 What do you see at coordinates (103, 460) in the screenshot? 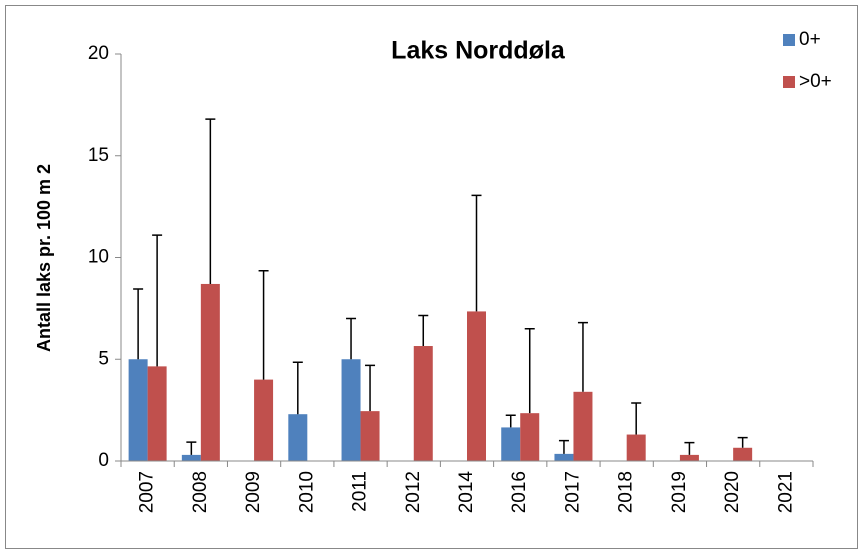
I see `y-tick-label: 0` at bounding box center [103, 460].